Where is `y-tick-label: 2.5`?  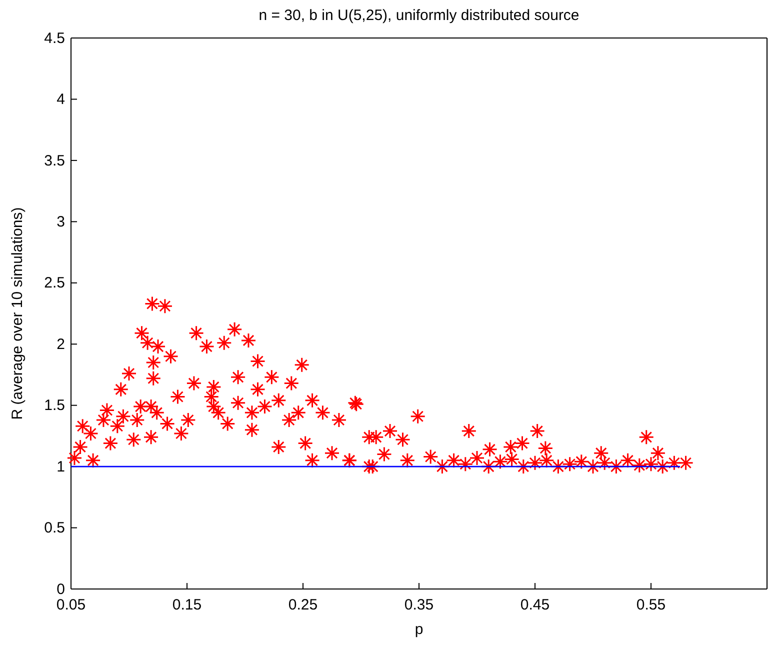
y-tick-label: 2.5 is located at coordinates (54, 283).